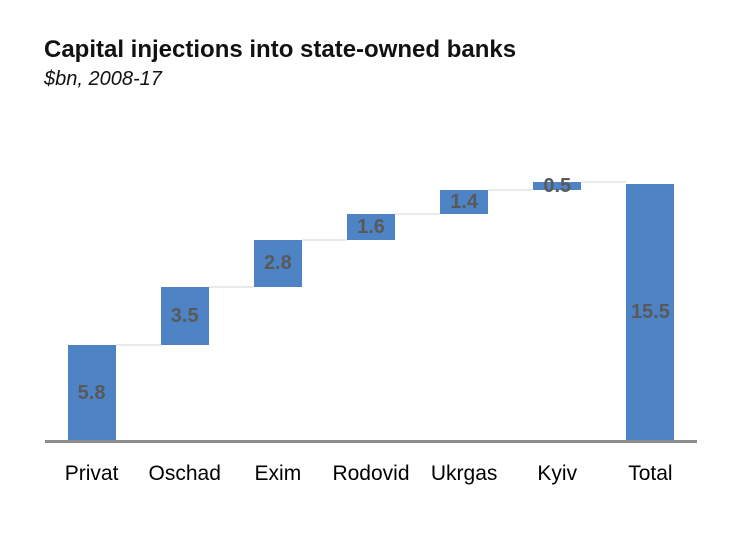 This screenshot has height=555, width=740. I want to click on value-label-exim: 2.8, so click(277, 263).